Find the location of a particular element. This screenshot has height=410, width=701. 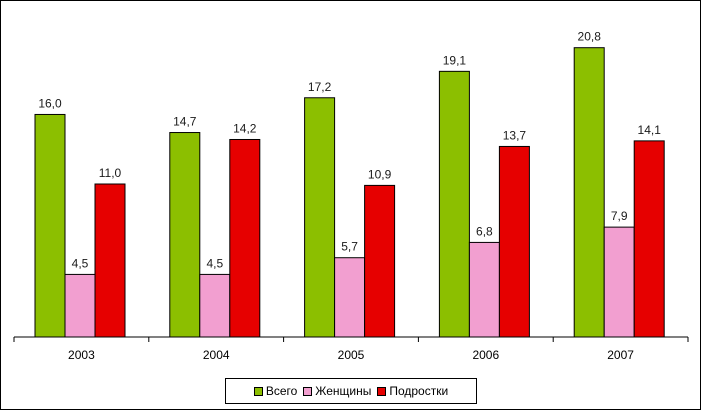

legend-label-total: Всего is located at coordinates (281, 391).